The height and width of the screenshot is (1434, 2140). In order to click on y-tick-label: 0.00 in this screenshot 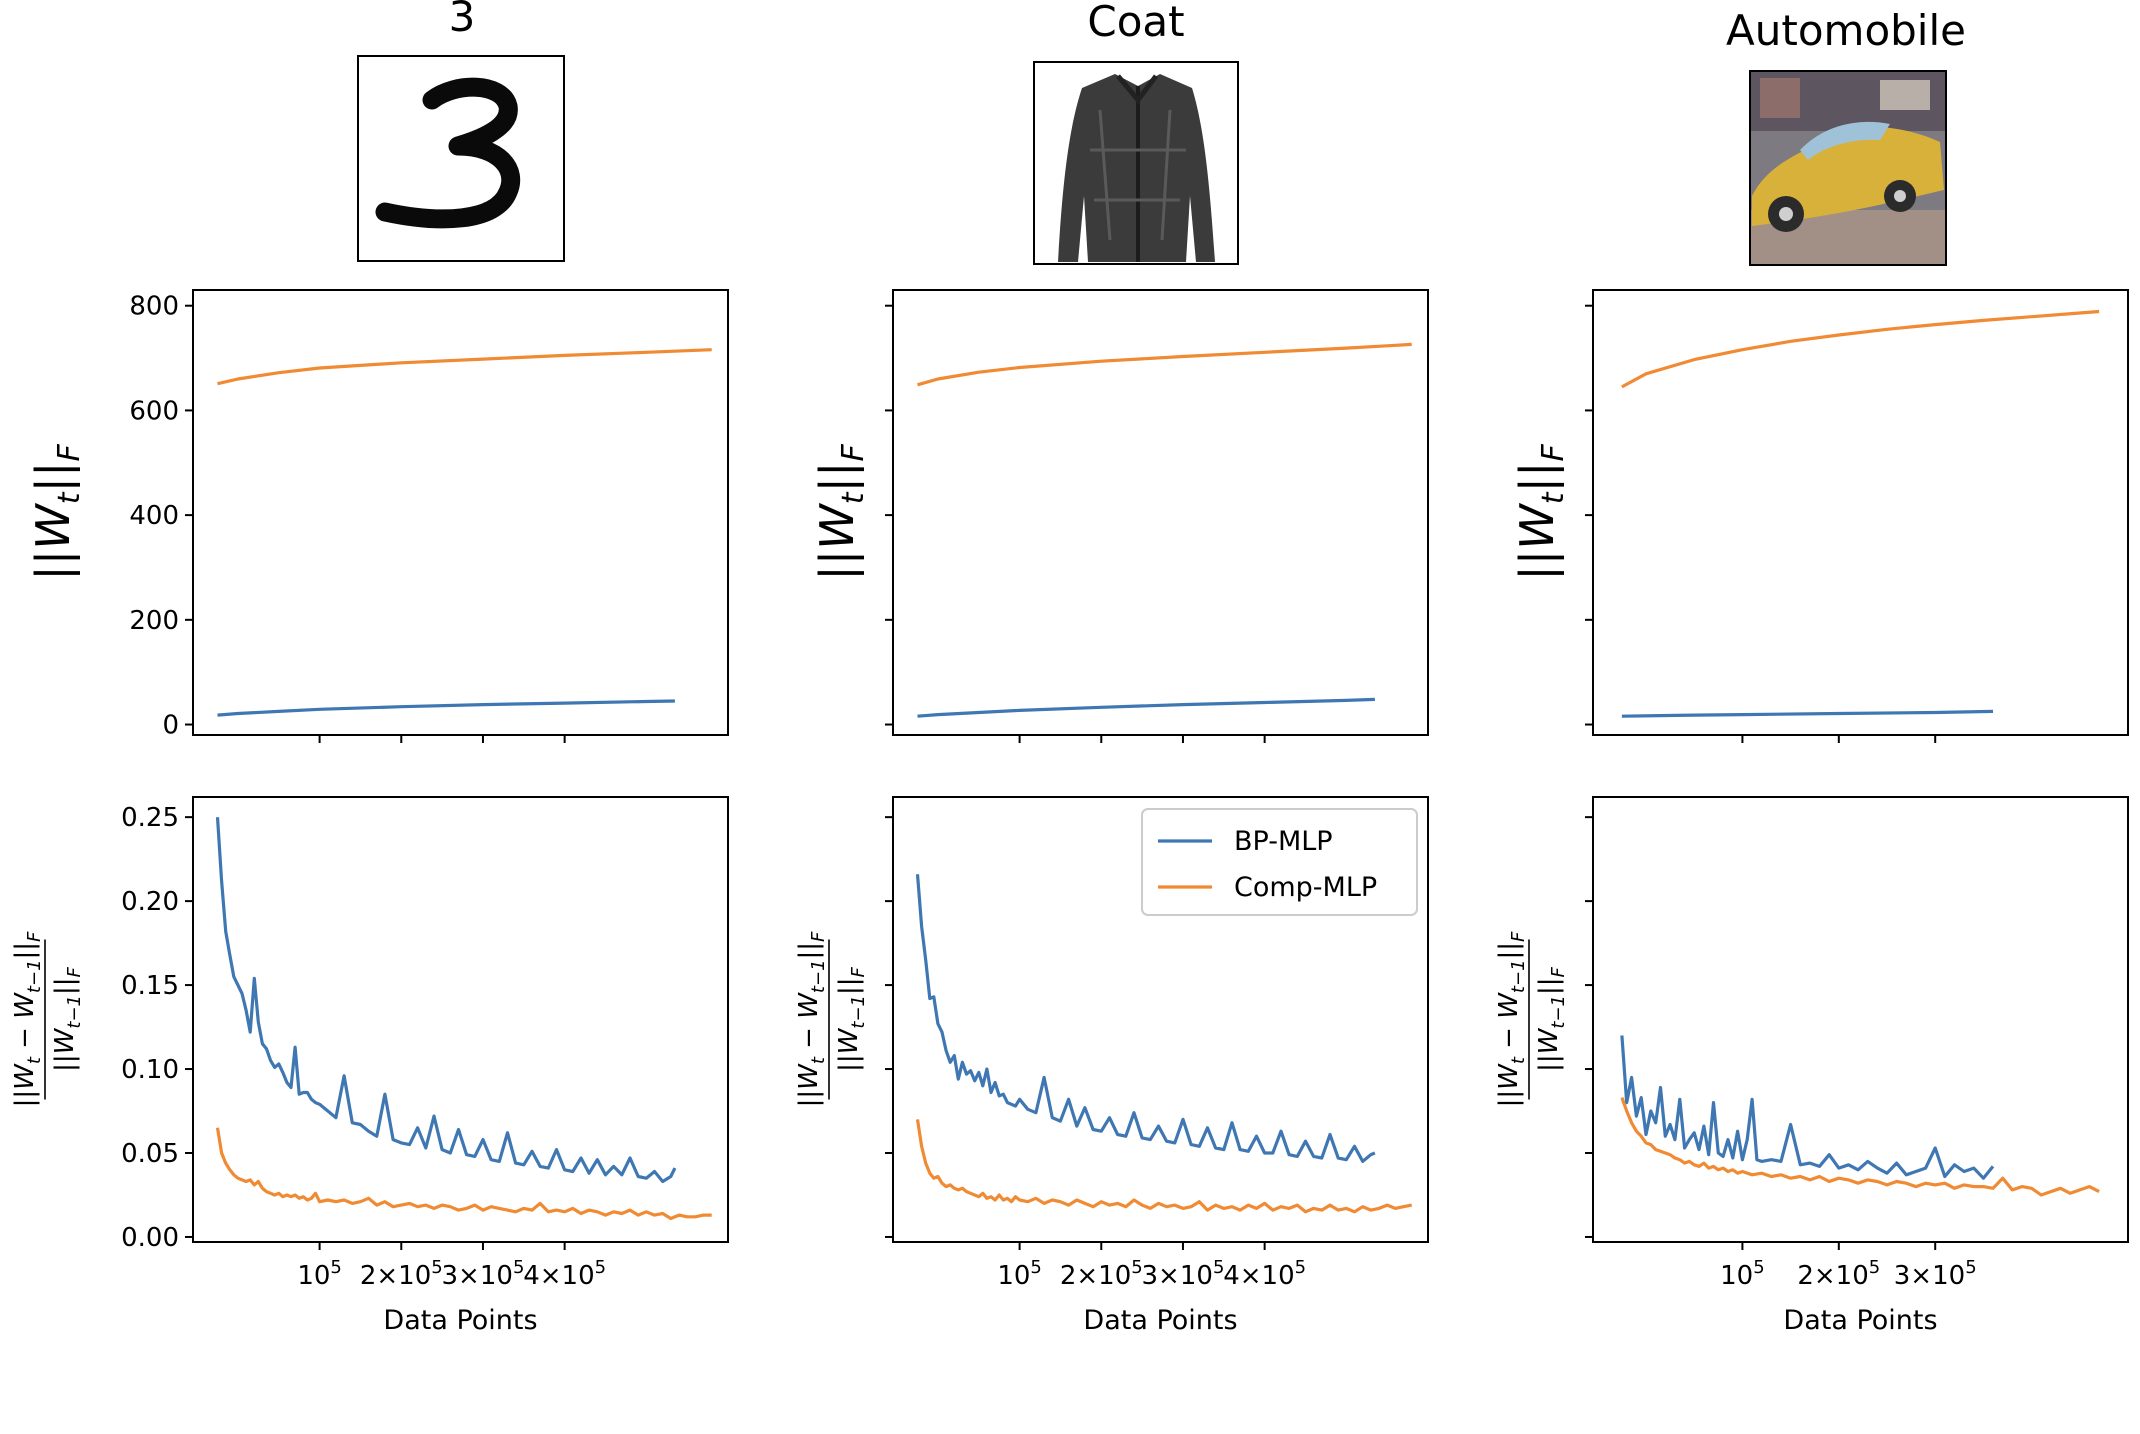, I will do `click(150, 1238)`.